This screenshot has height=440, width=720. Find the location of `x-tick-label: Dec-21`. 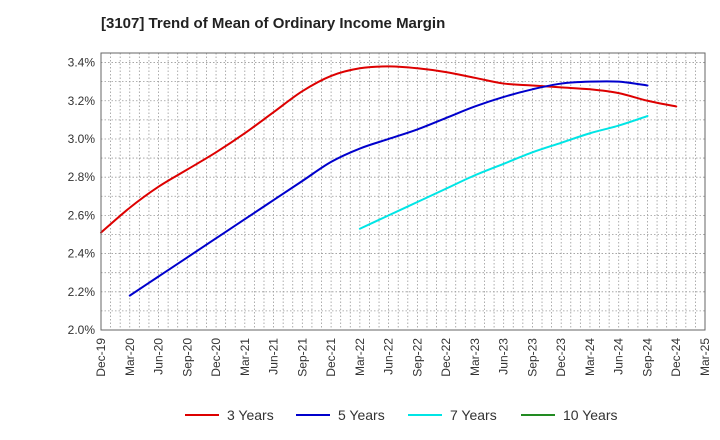

x-tick-label: Dec-21 is located at coordinates (331, 357).